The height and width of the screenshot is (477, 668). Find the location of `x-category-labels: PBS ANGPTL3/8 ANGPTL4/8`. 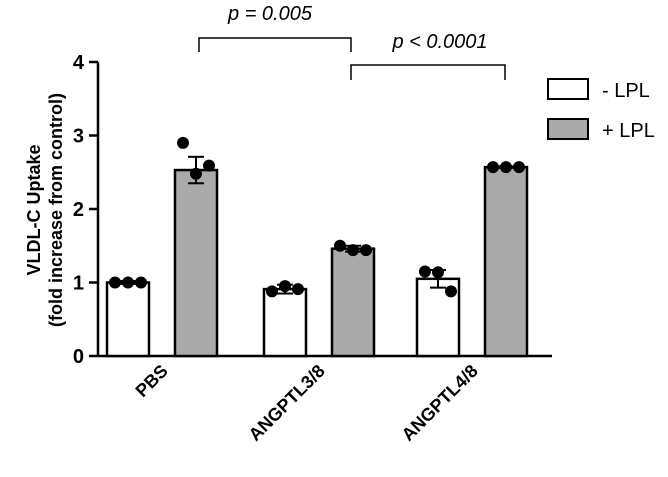

x-category-labels: PBS ANGPTL3/8 ANGPTL4/8 is located at coordinates (307, 403).